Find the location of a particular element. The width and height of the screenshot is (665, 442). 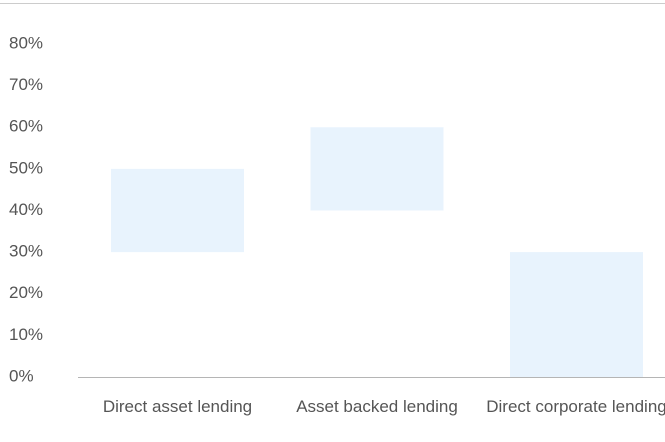

y-tick-label: 60% is located at coordinates (26, 126).